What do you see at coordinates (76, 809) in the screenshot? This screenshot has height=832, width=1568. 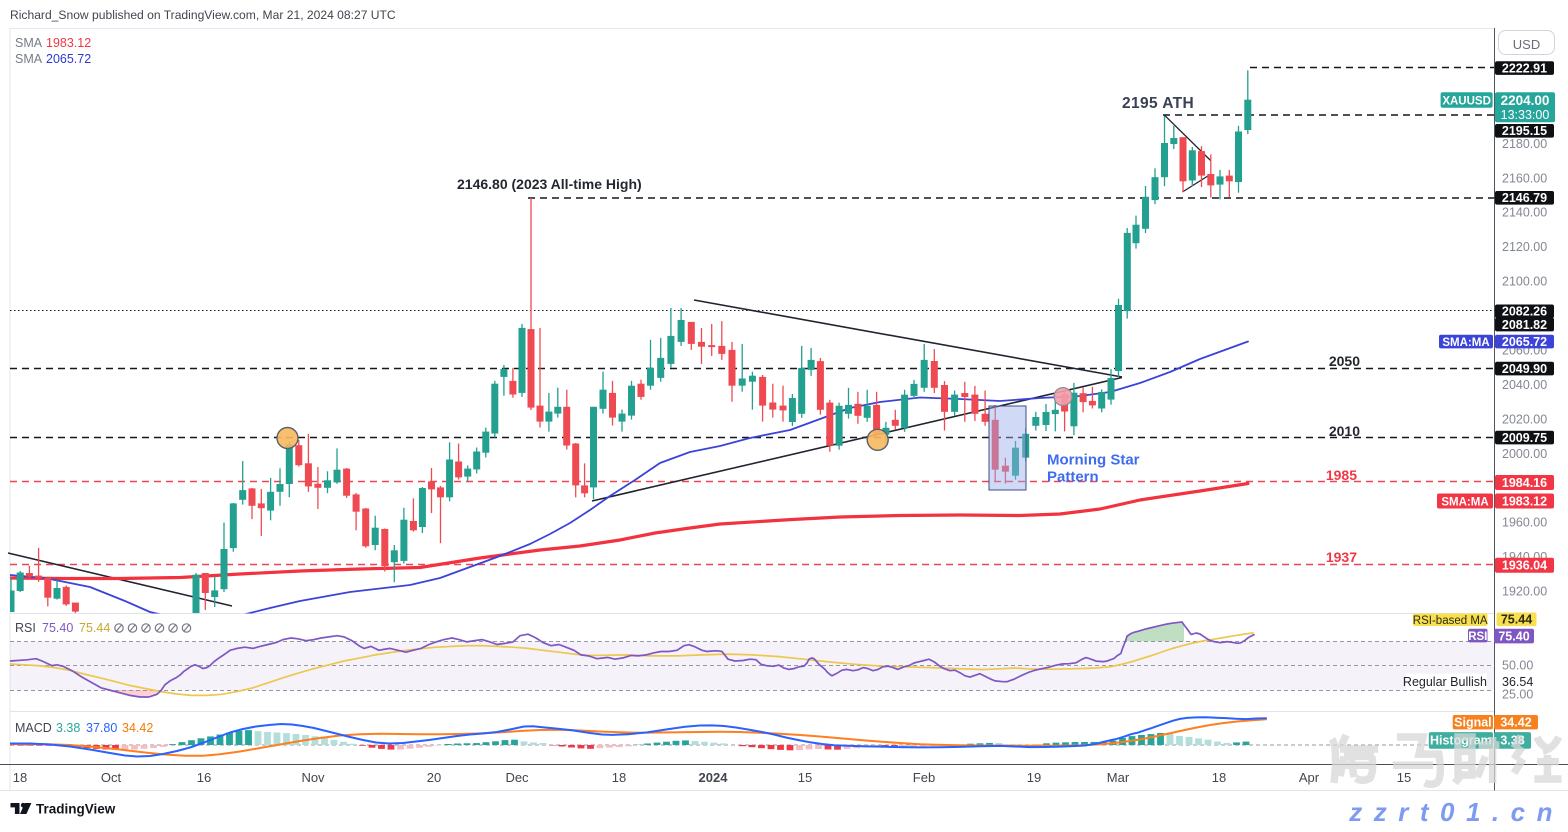 I see `svg-text: TradingView` at bounding box center [76, 809].